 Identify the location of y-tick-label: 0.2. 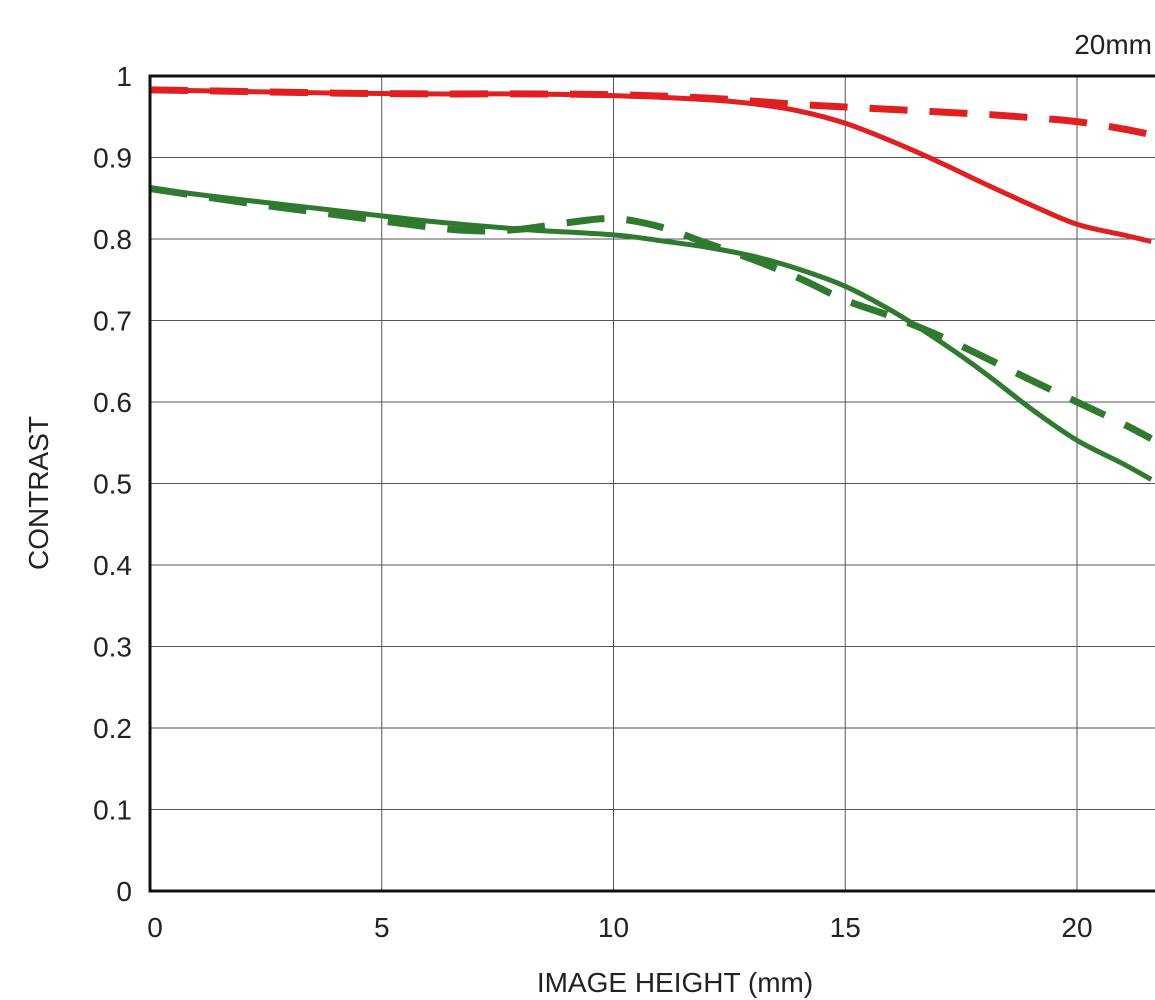
(112, 728).